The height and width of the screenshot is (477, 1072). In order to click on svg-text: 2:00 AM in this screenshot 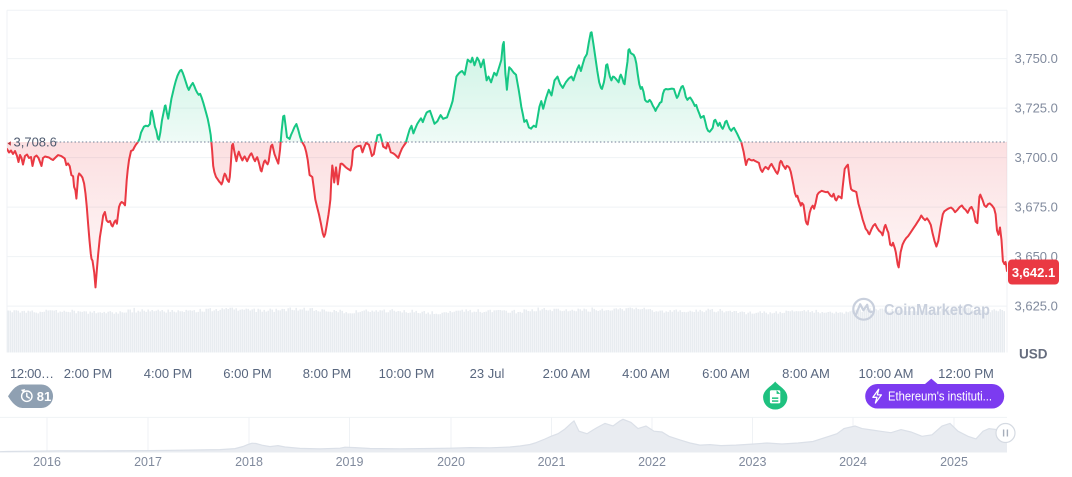, I will do `click(567, 373)`.